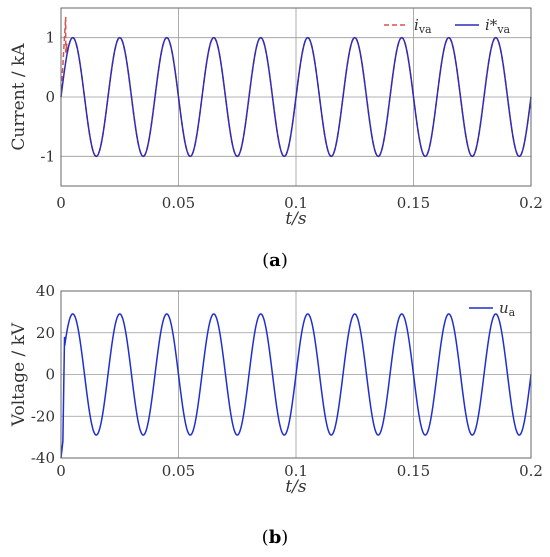 The height and width of the screenshot is (557, 550). Describe the element at coordinates (50, 375) in the screenshot. I see `b-y-tick-label: 0` at that location.